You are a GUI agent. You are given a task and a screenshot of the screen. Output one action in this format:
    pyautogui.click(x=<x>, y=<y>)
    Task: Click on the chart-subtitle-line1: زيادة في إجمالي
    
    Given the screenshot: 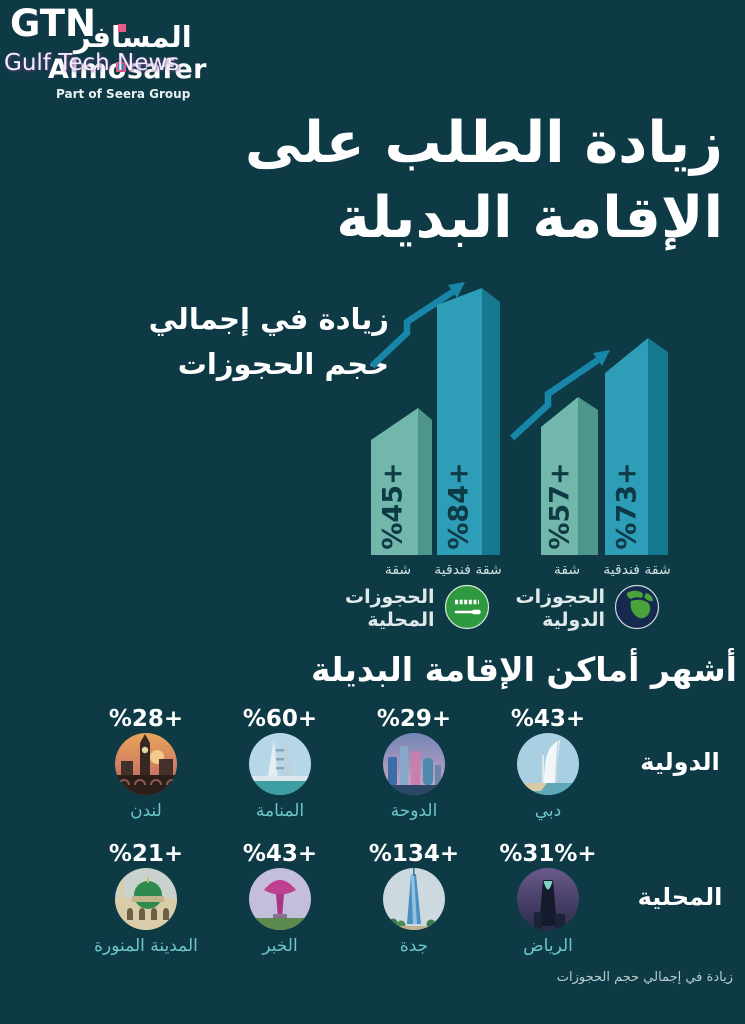 What is the action you would take?
    pyautogui.click(x=268, y=319)
    